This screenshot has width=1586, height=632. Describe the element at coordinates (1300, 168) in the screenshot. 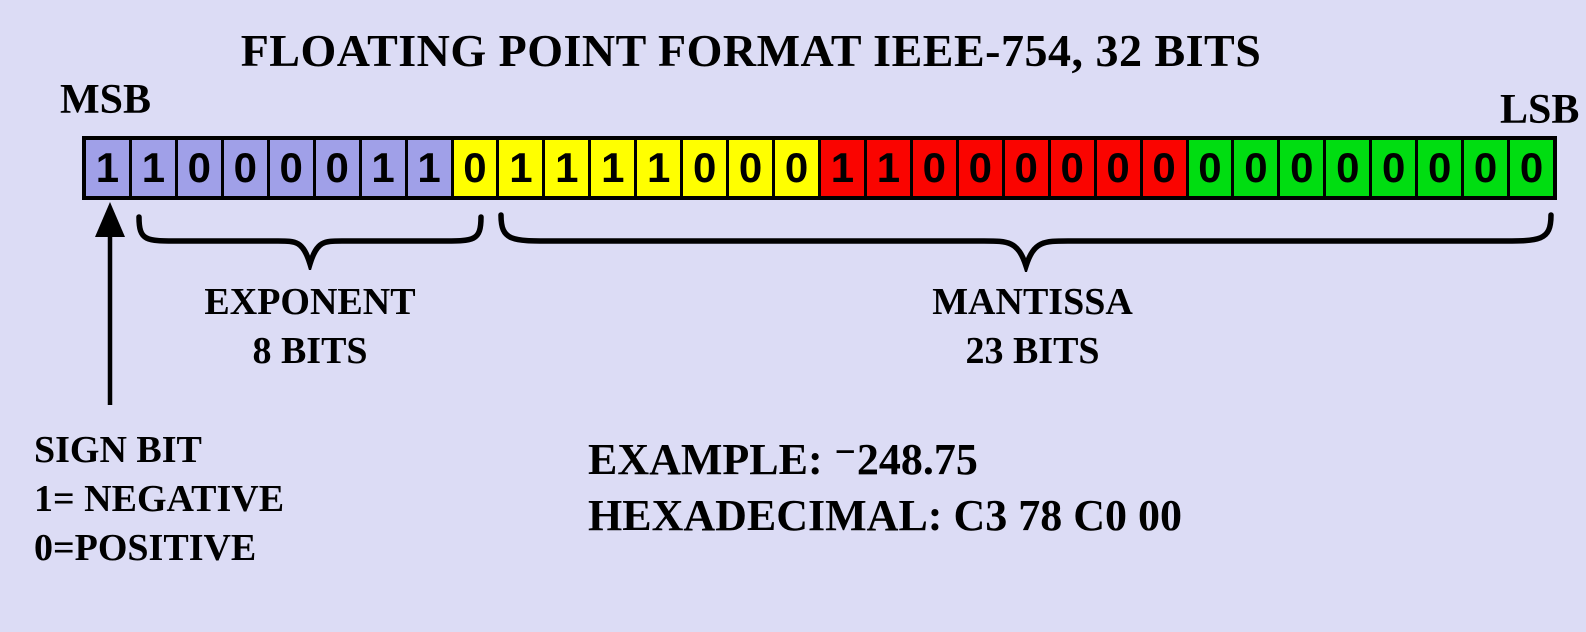

I see `bit-cell-26: 0` at that location.